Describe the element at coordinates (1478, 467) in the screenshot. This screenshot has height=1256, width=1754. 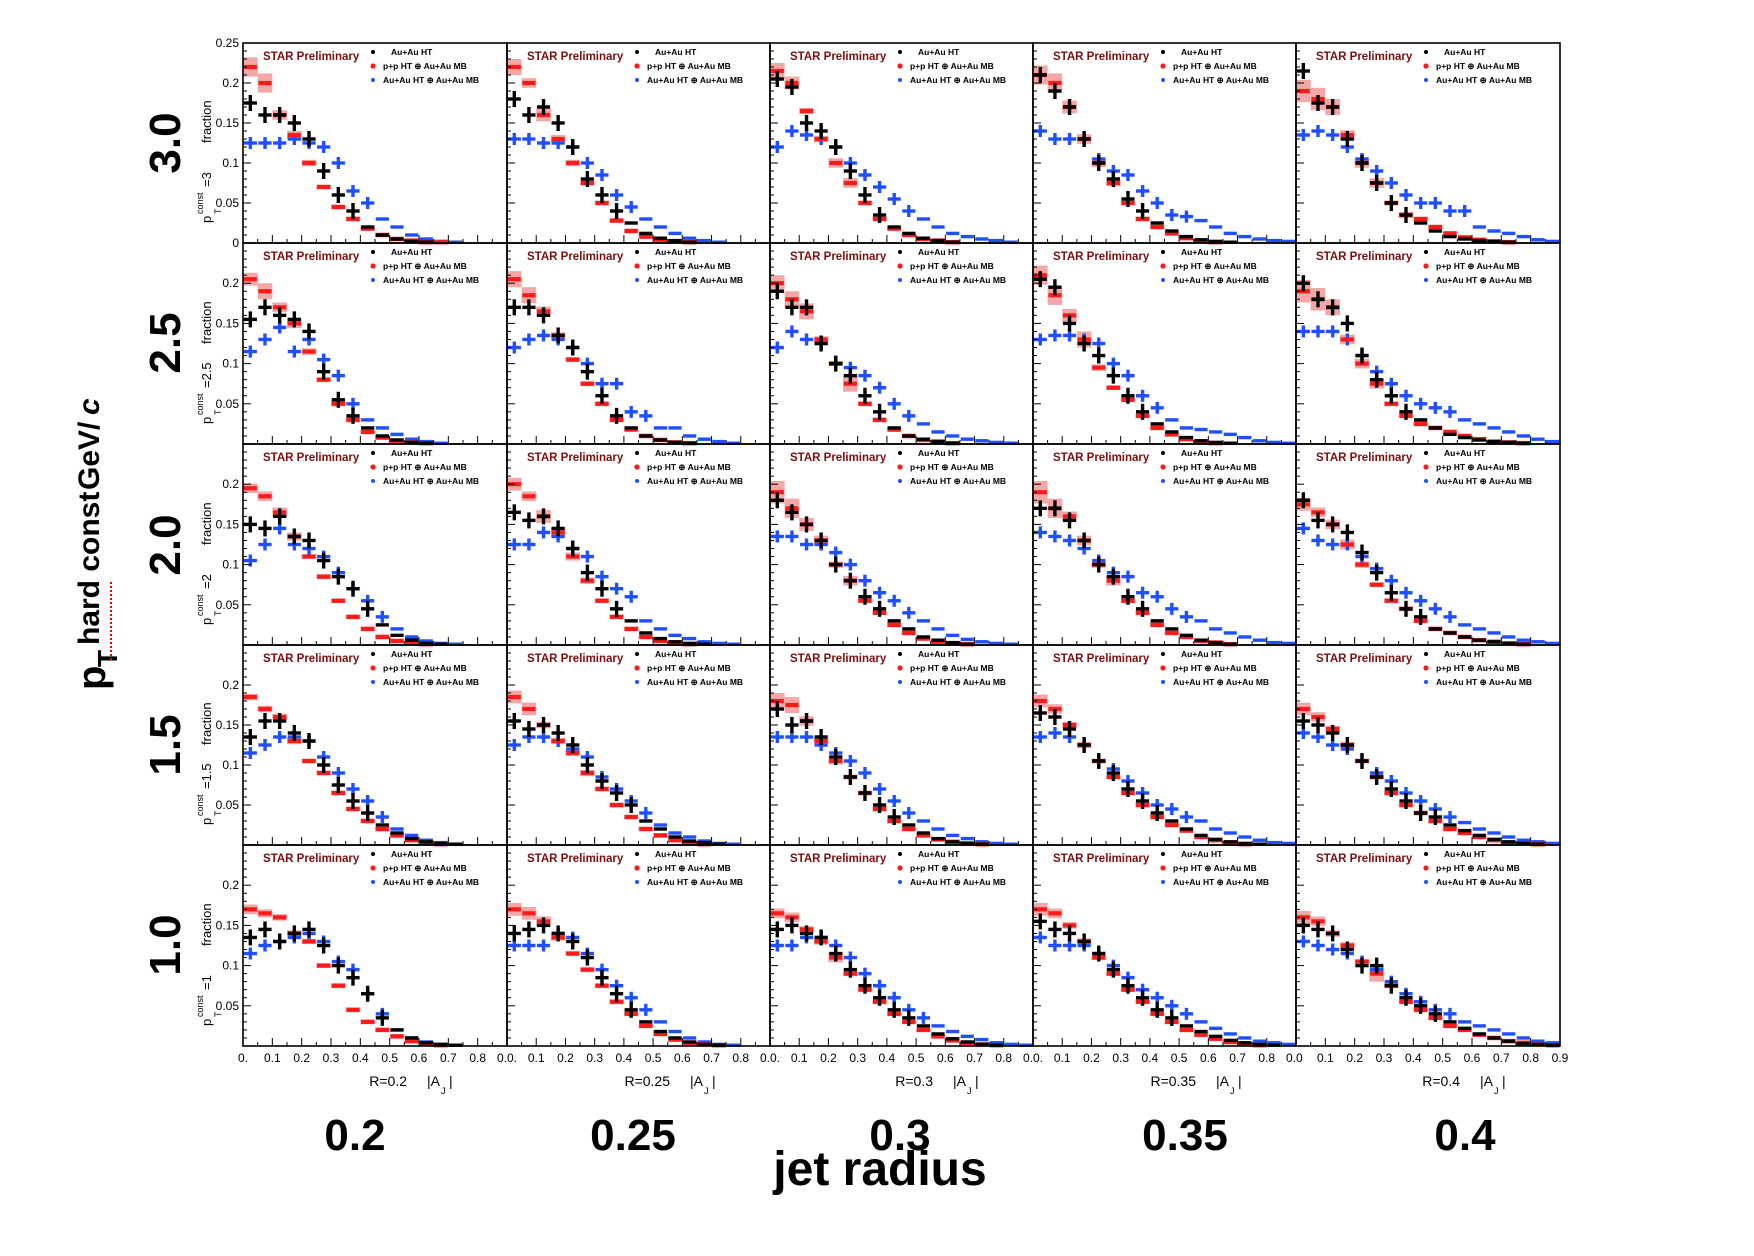
I see `legend-entry-2-4-1: p+p HT ⊕ Au+Au MB` at that location.